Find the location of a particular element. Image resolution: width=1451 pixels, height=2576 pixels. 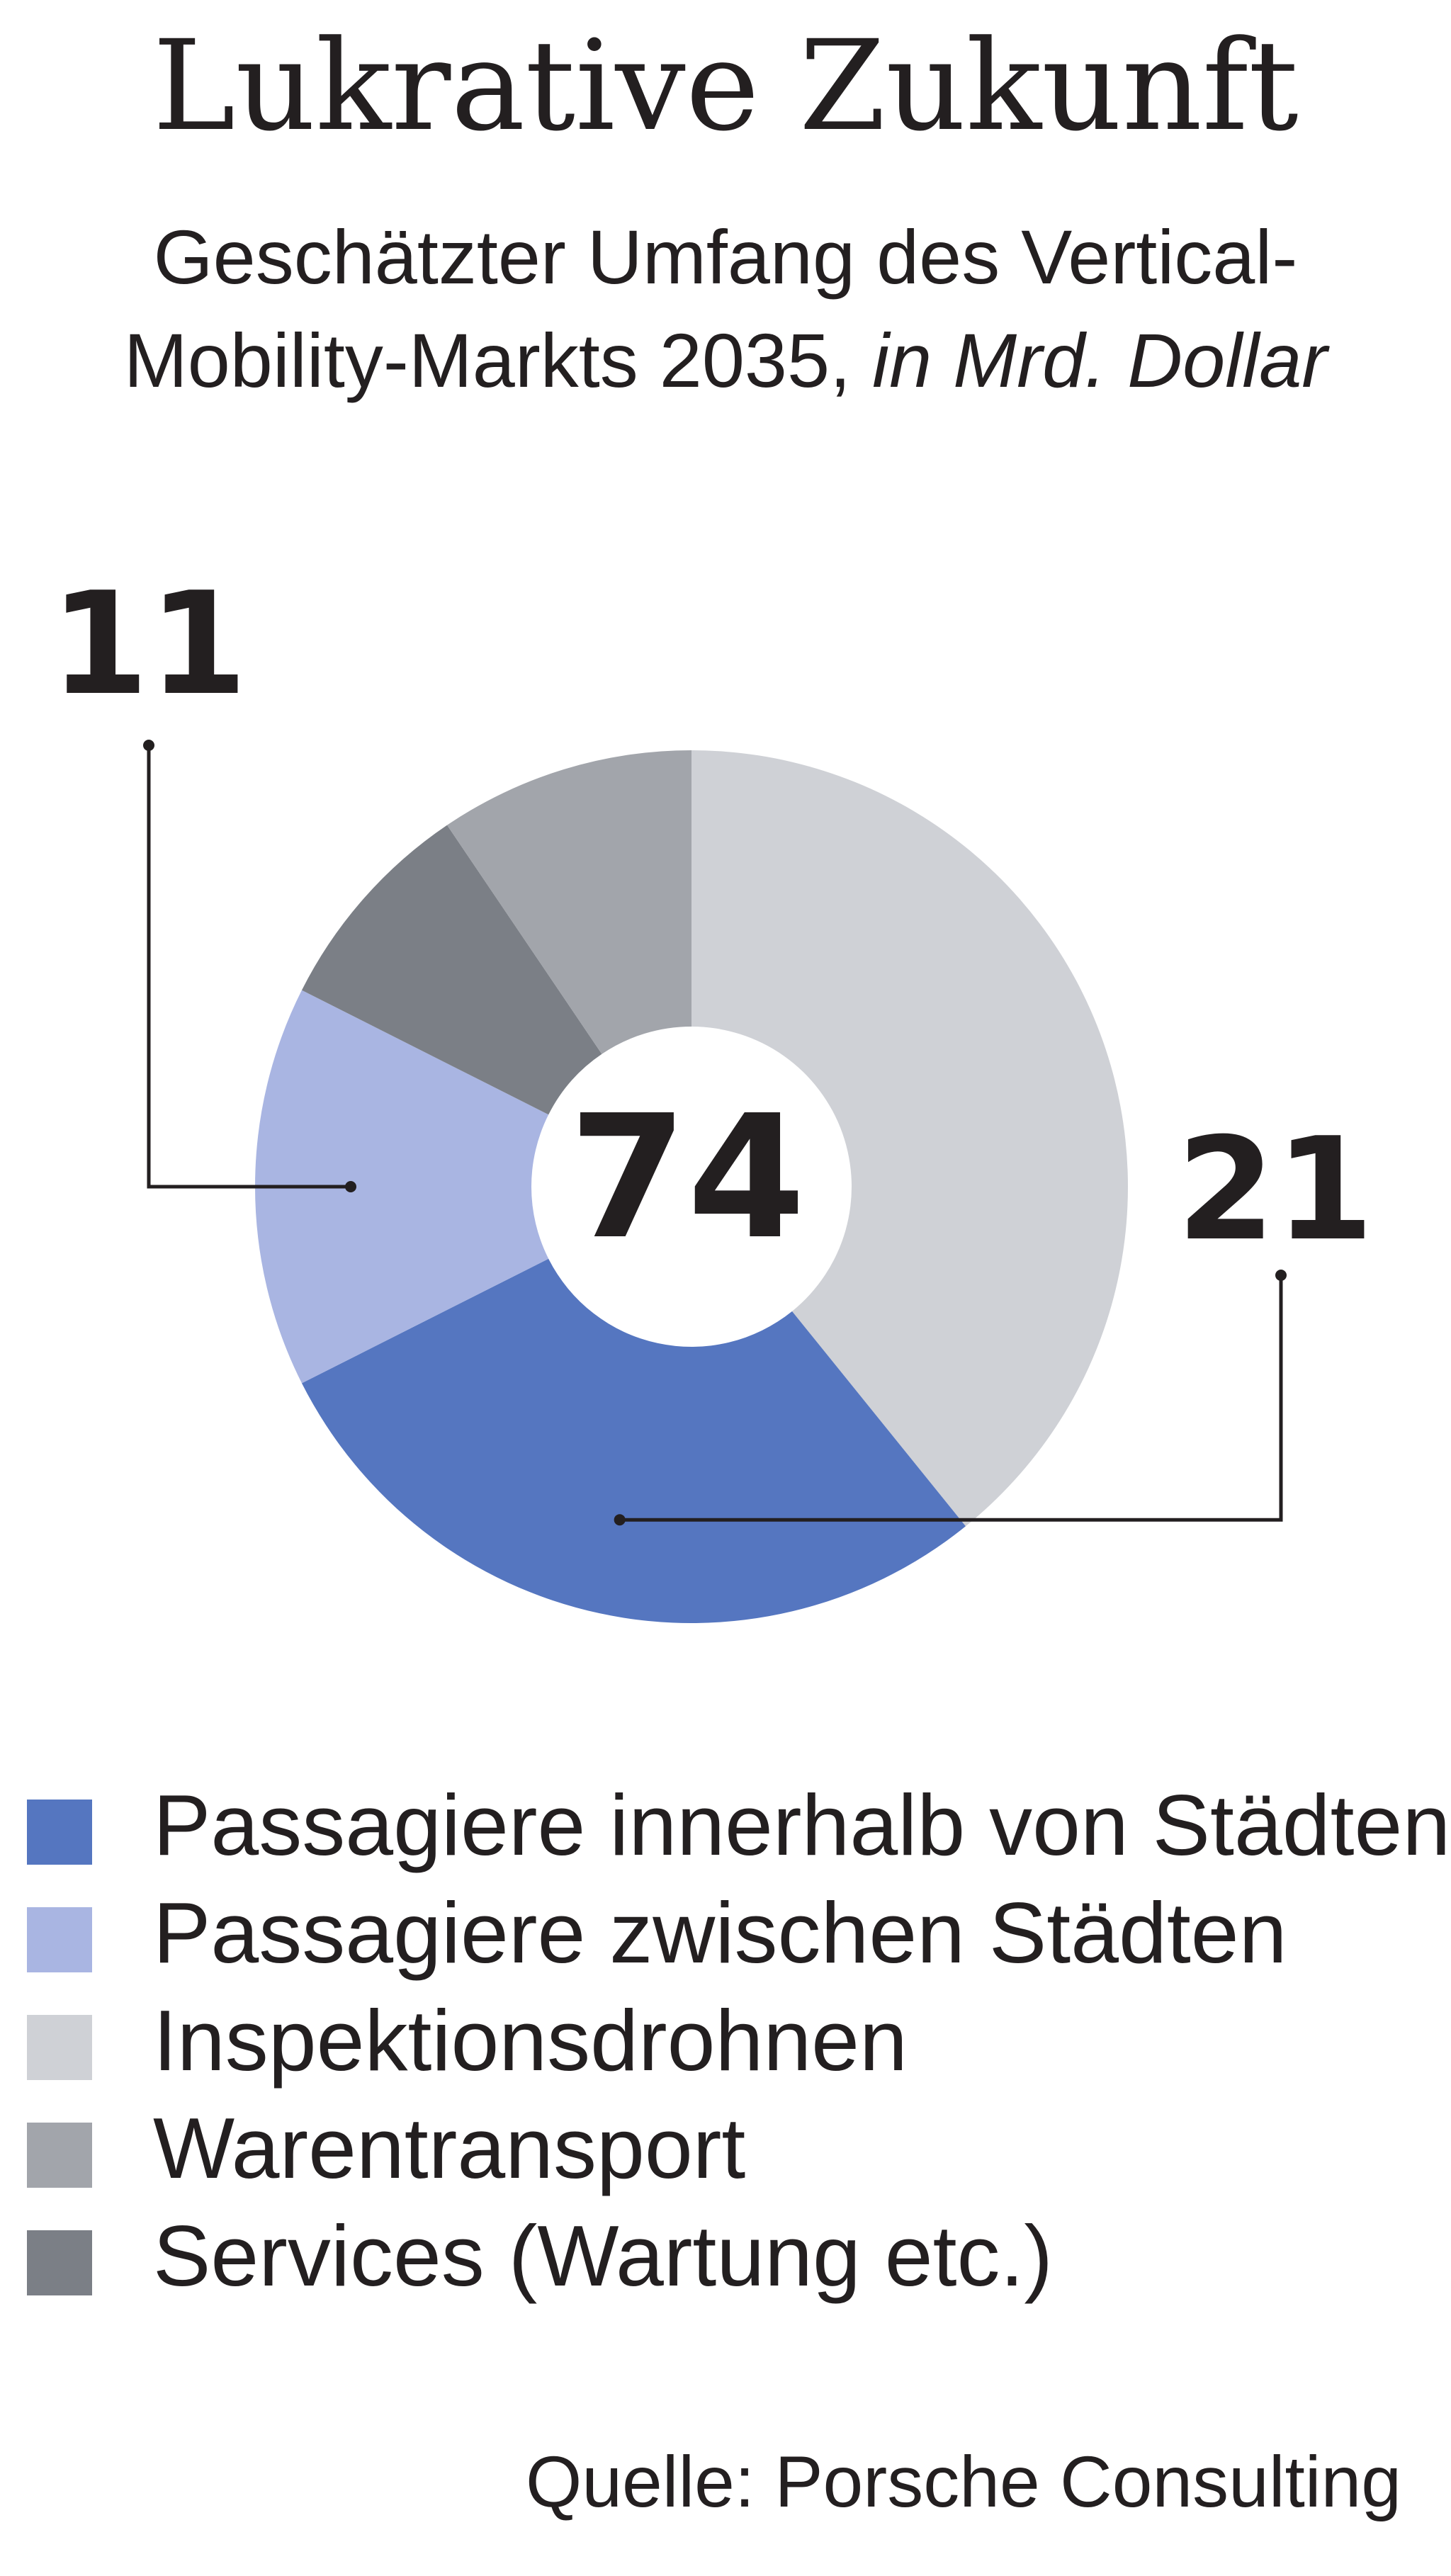

donut-slice-services-wartung-etc is located at coordinates (452, 970).